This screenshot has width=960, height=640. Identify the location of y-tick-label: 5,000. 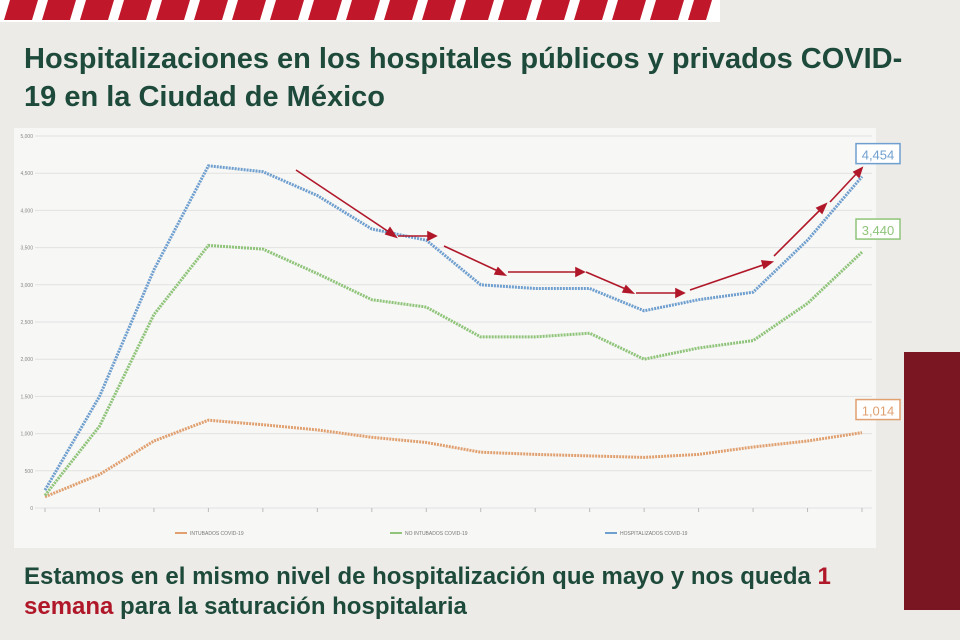
(26, 137).